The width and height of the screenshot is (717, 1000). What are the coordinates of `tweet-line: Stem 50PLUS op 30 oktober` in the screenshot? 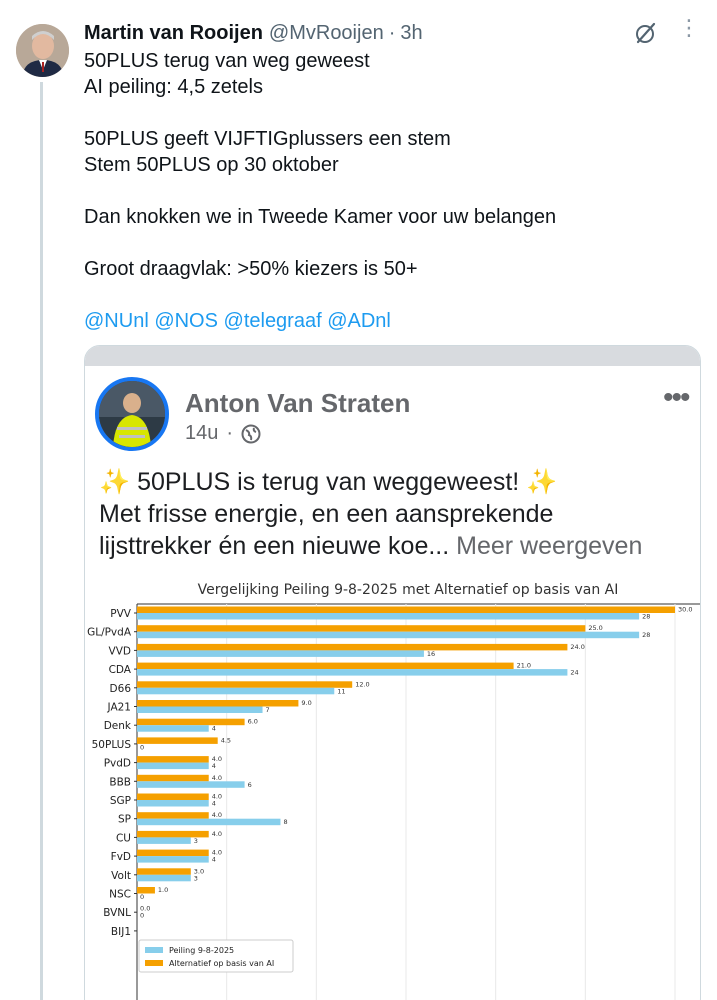 It's located at (211, 165).